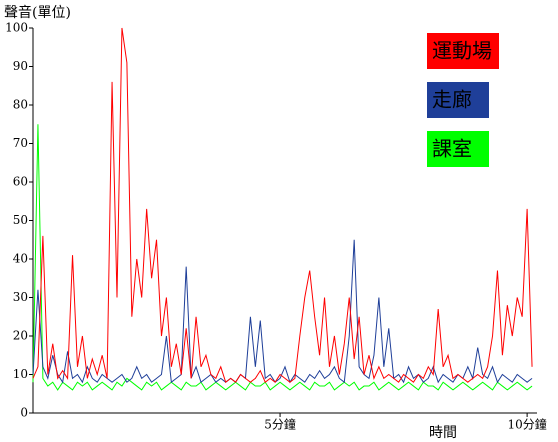  Describe the element at coordinates (452, 149) in the screenshot. I see `legend-text: 課室` at that location.